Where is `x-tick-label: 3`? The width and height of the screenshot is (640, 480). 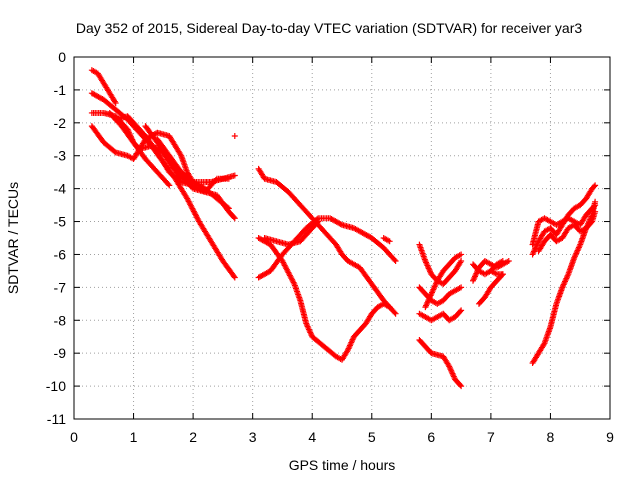
x-tick-label: 3 is located at coordinates (253, 437).